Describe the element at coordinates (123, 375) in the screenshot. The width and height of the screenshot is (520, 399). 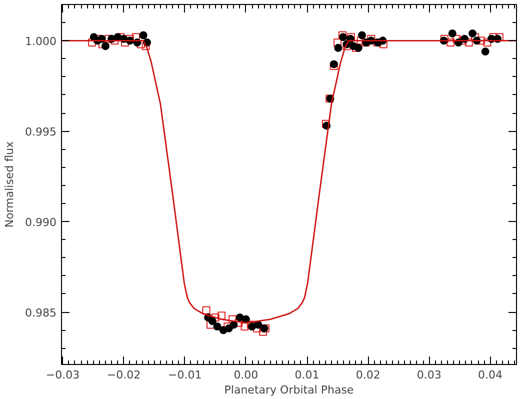
I see `x-tick-label: −0.02` at that location.